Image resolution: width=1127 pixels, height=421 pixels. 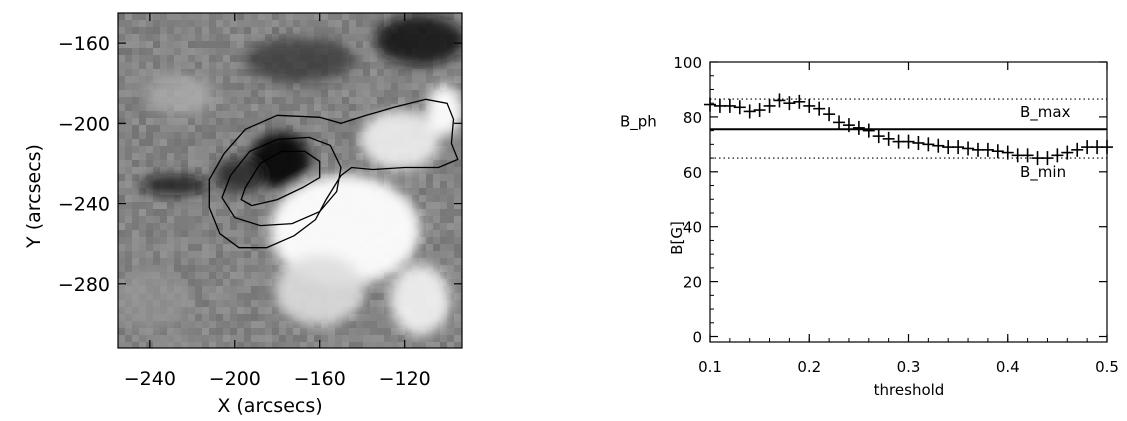 What do you see at coordinates (809, 367) in the screenshot?
I see `right-x-tick-label: 0.2` at bounding box center [809, 367].